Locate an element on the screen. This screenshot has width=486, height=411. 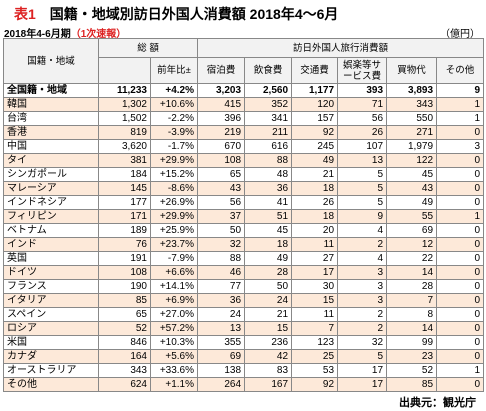
table-row: インドネシア 177 +26.9% 56 41 26 5 49 0 is located at coordinates (244, 202).